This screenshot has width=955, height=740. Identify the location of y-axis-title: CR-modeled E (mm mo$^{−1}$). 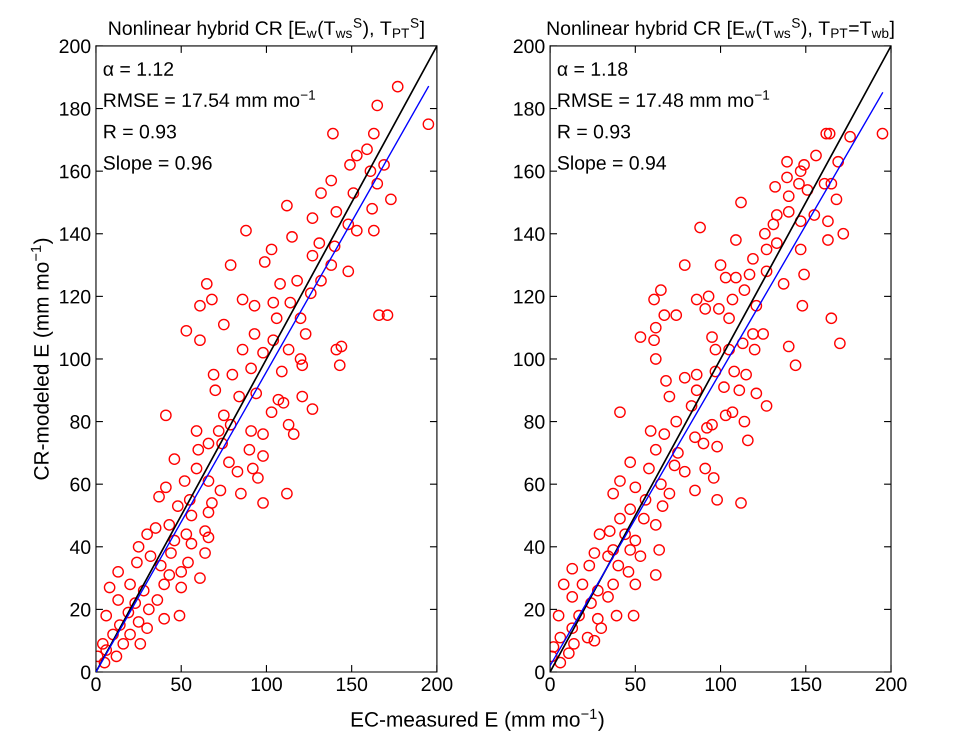
(41, 359).